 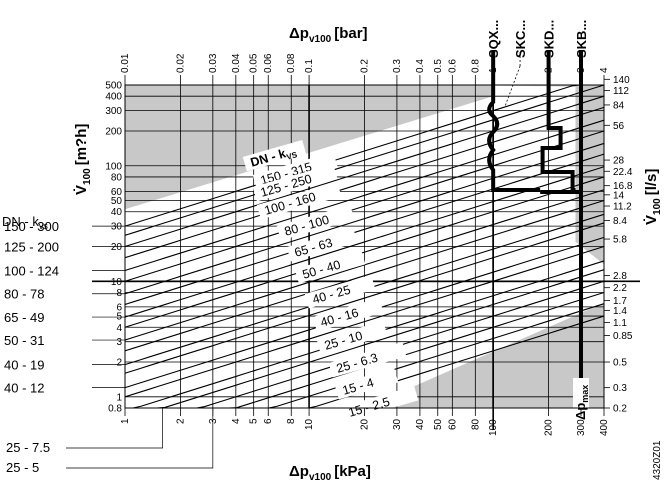 I want to click on dn-label: 100 - 124, so click(x=31, y=270).